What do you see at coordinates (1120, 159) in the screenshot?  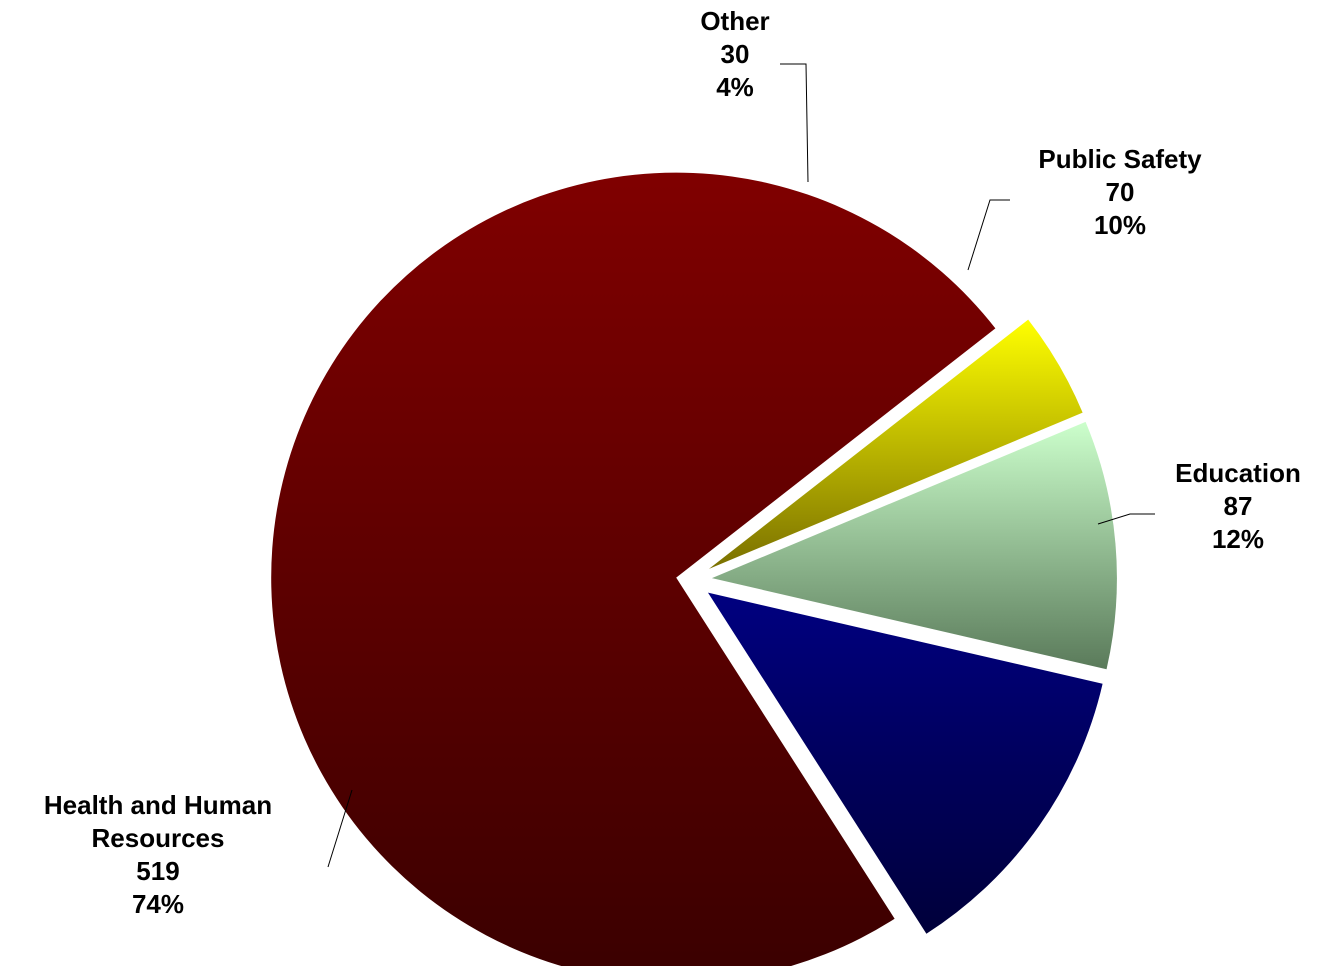 I see `slice-name-text: Public Safety` at bounding box center [1120, 159].